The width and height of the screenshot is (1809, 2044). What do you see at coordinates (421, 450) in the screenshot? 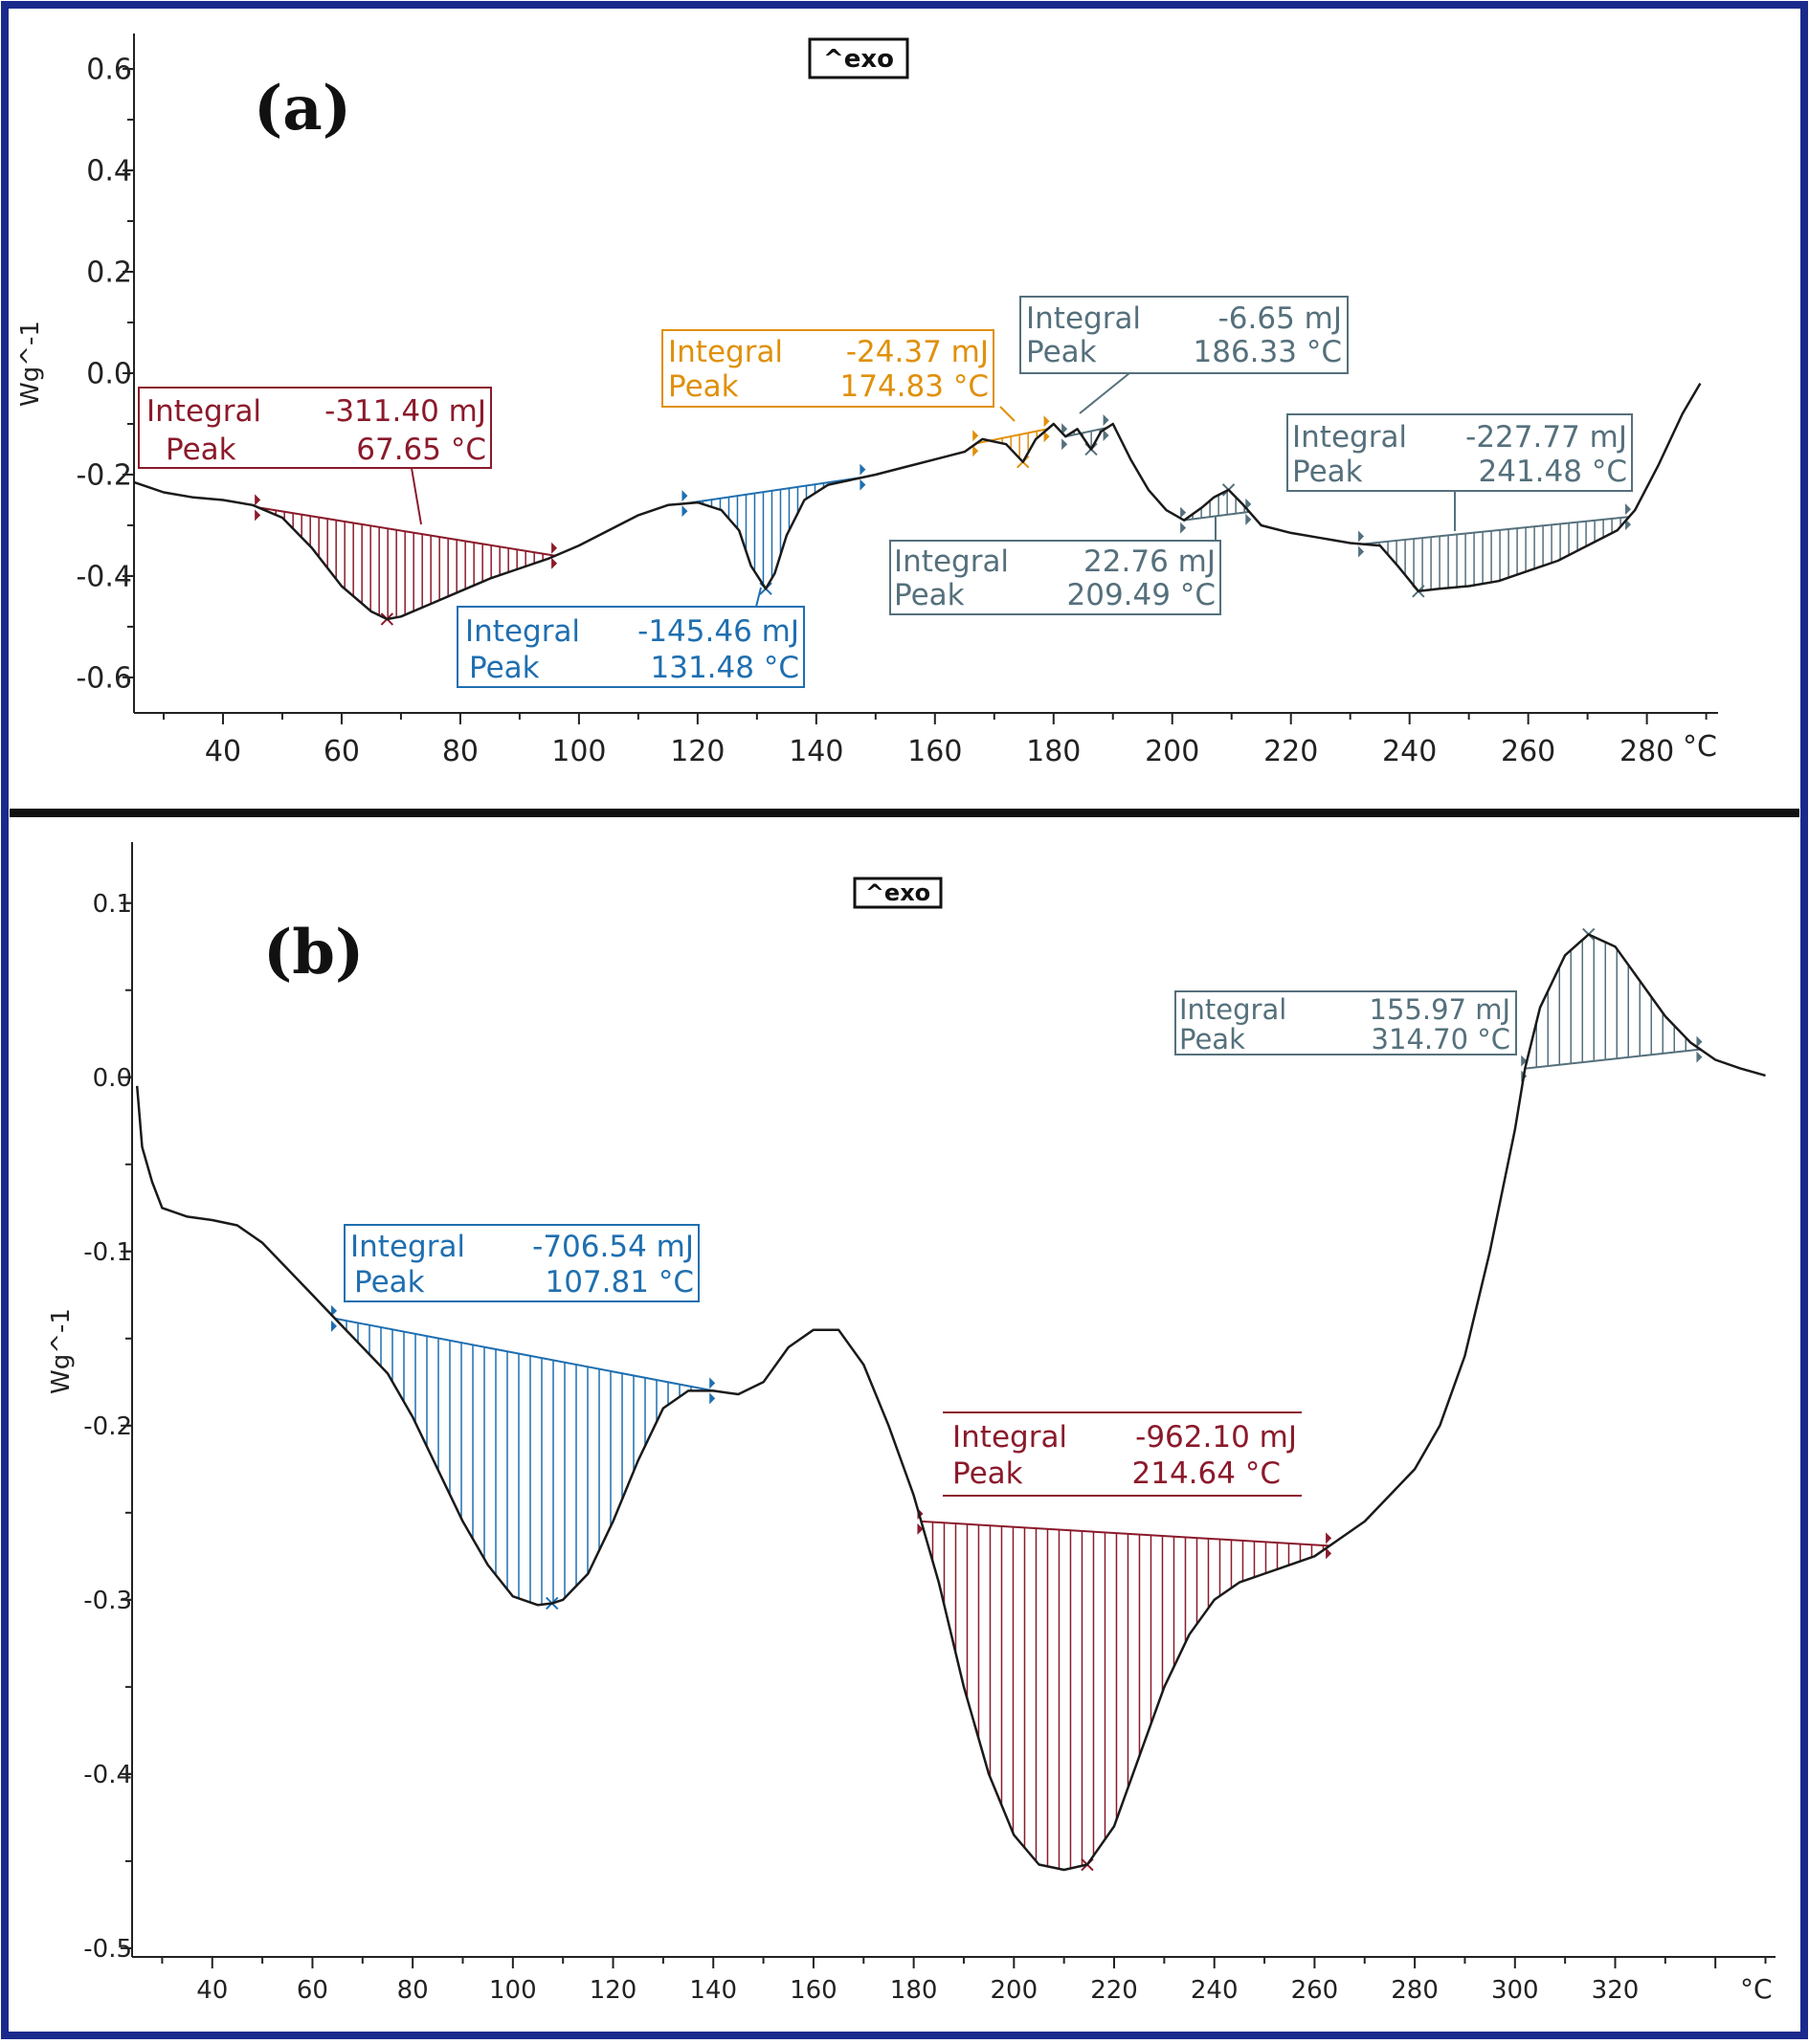
I see `annotation-peak-value: 67.65 °C` at bounding box center [421, 450].